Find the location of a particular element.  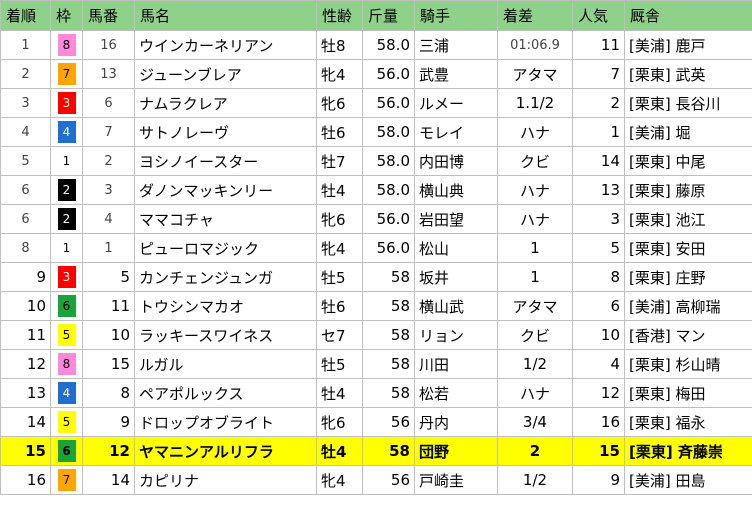

cell-gate: 8 is located at coordinates (66, 45).